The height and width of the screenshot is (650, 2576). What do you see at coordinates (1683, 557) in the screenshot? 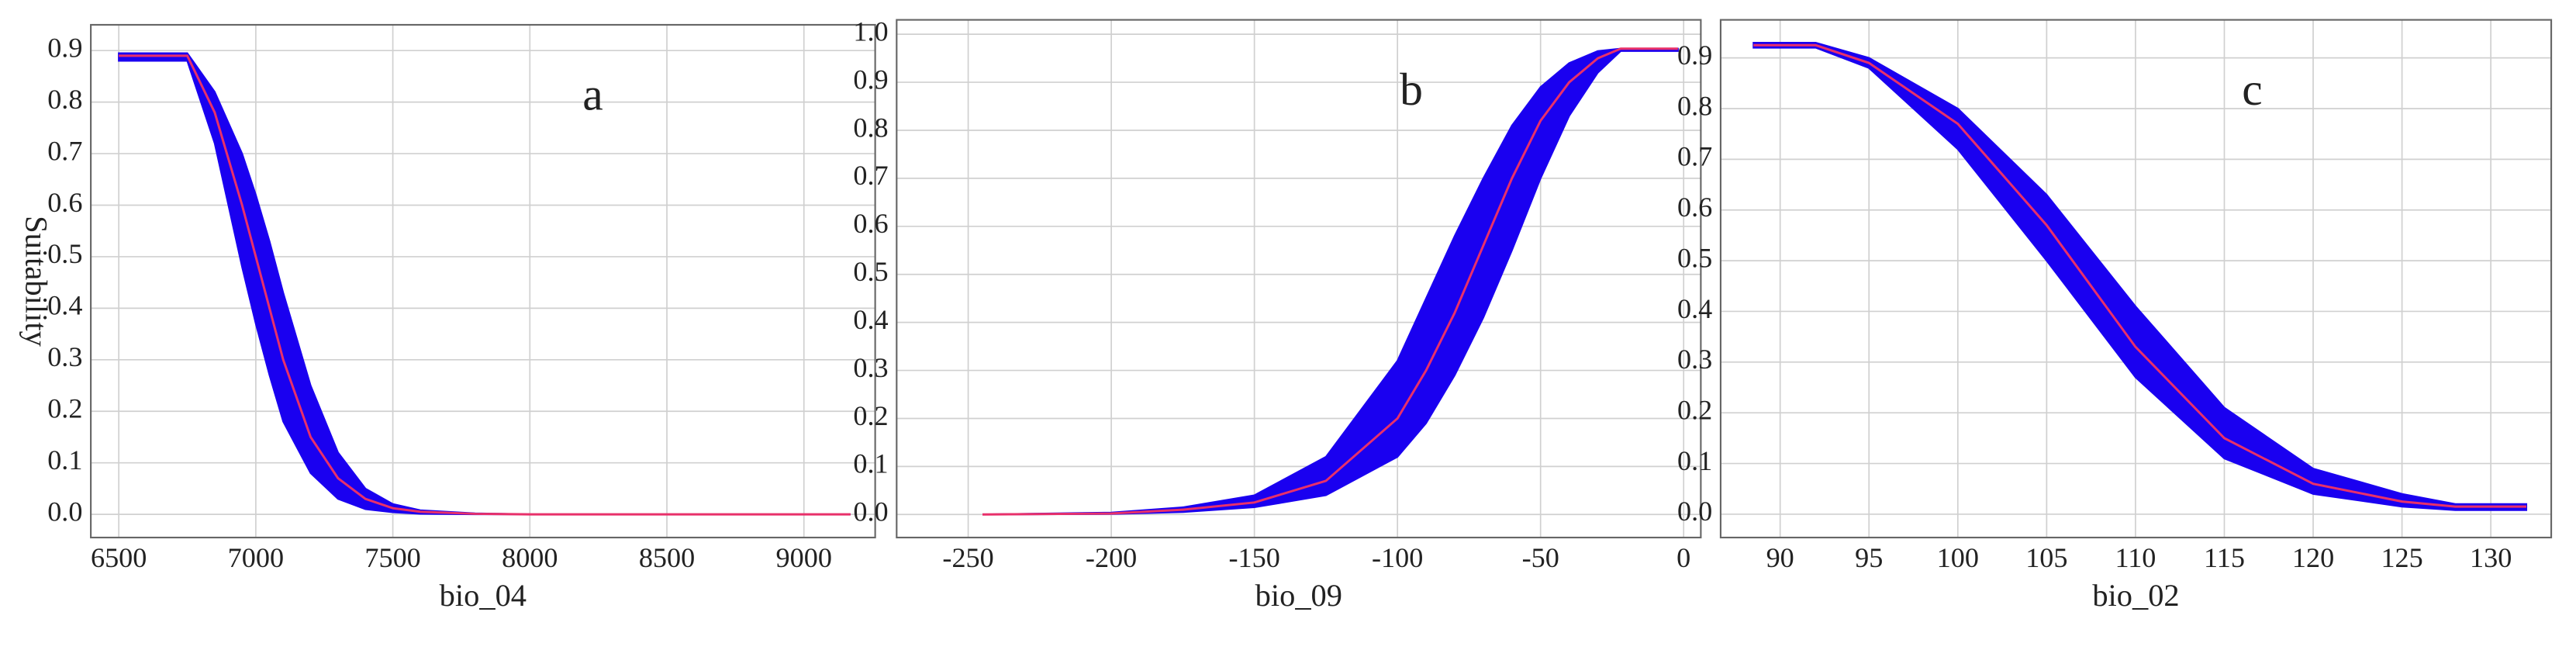
I see `x-tick-label: 0` at bounding box center [1683, 557].